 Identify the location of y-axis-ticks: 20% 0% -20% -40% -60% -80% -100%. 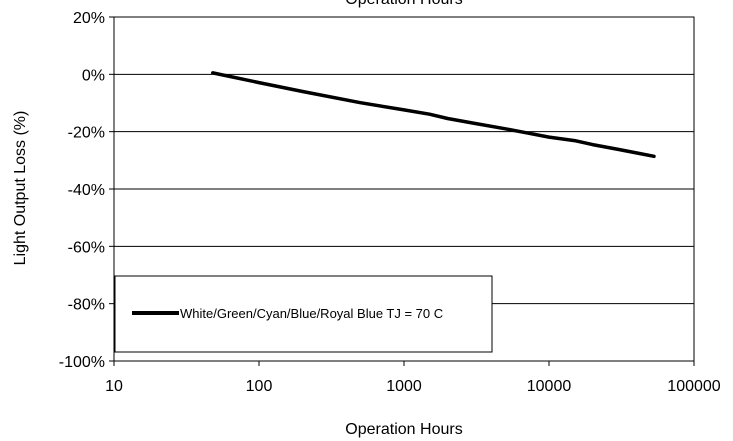
(86, 190).